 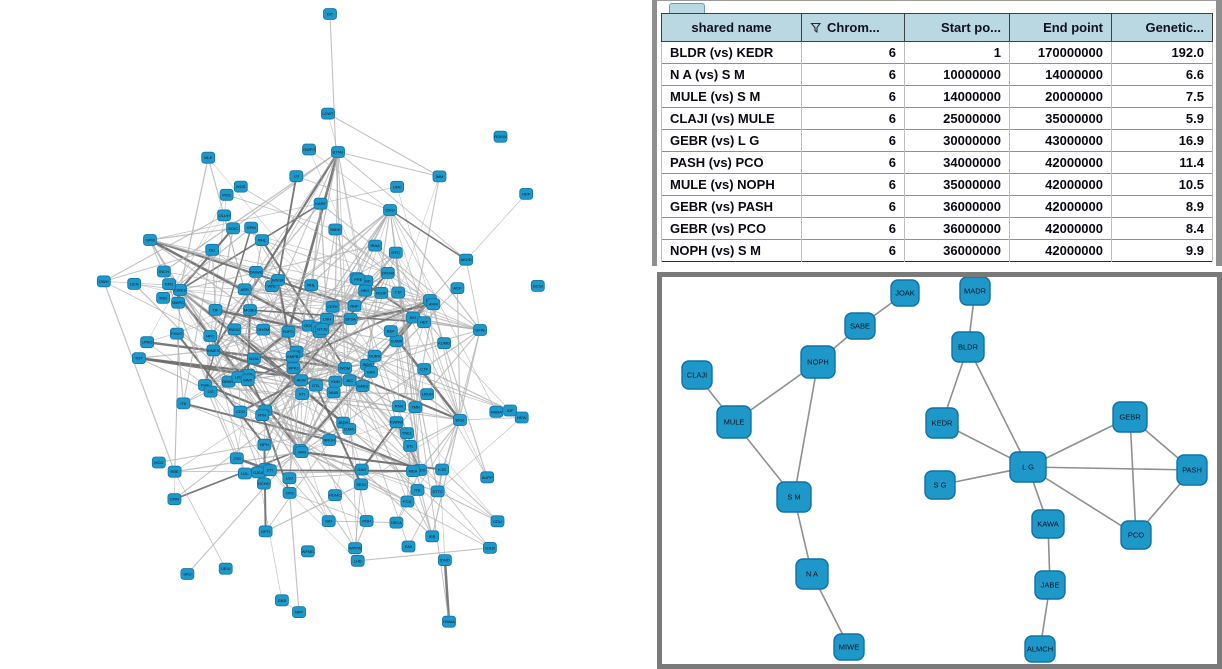 I want to click on overview-node: DJAC, so click(x=349, y=428).